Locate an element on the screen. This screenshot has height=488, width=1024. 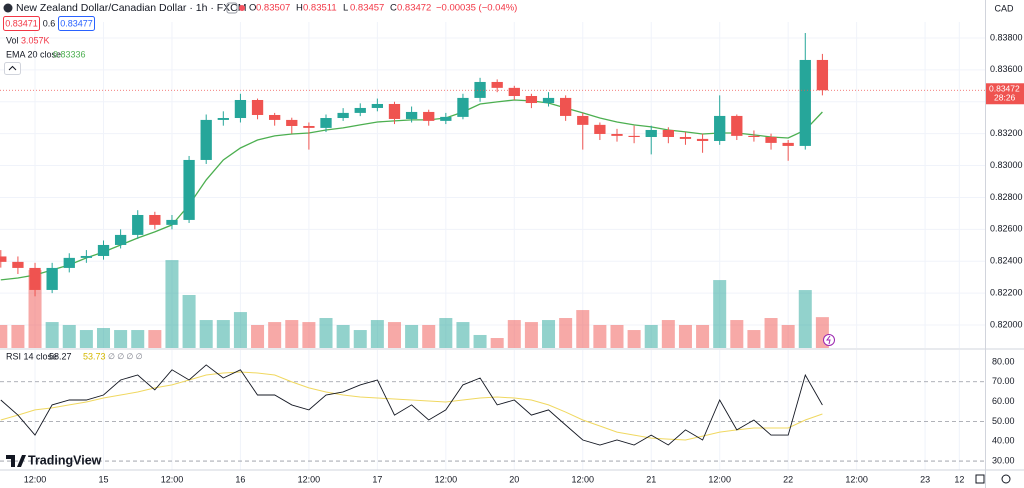
ohlc-label: H is located at coordinates (299, 8).